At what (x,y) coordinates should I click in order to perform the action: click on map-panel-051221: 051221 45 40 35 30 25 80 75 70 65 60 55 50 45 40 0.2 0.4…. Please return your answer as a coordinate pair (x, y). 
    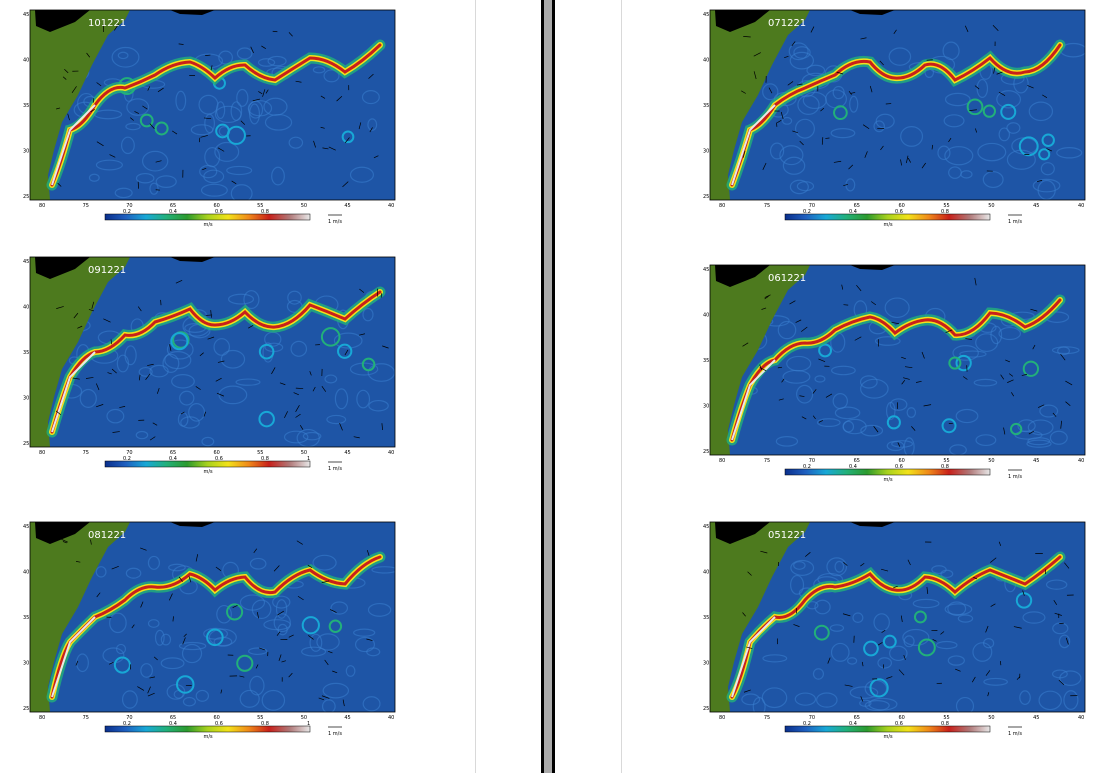
    Looking at the image, I should click on (894, 641).